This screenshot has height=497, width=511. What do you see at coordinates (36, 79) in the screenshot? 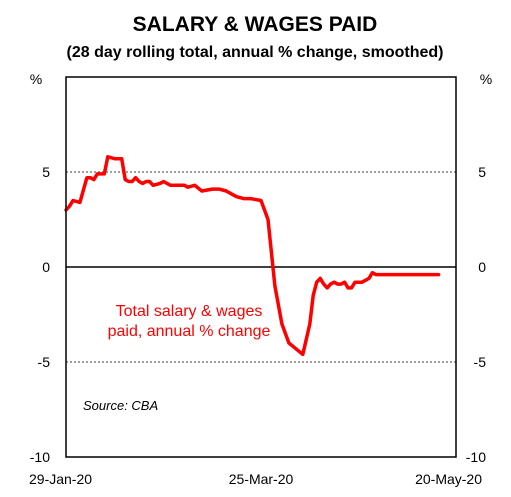
I see `y-unit-left: %` at bounding box center [36, 79].